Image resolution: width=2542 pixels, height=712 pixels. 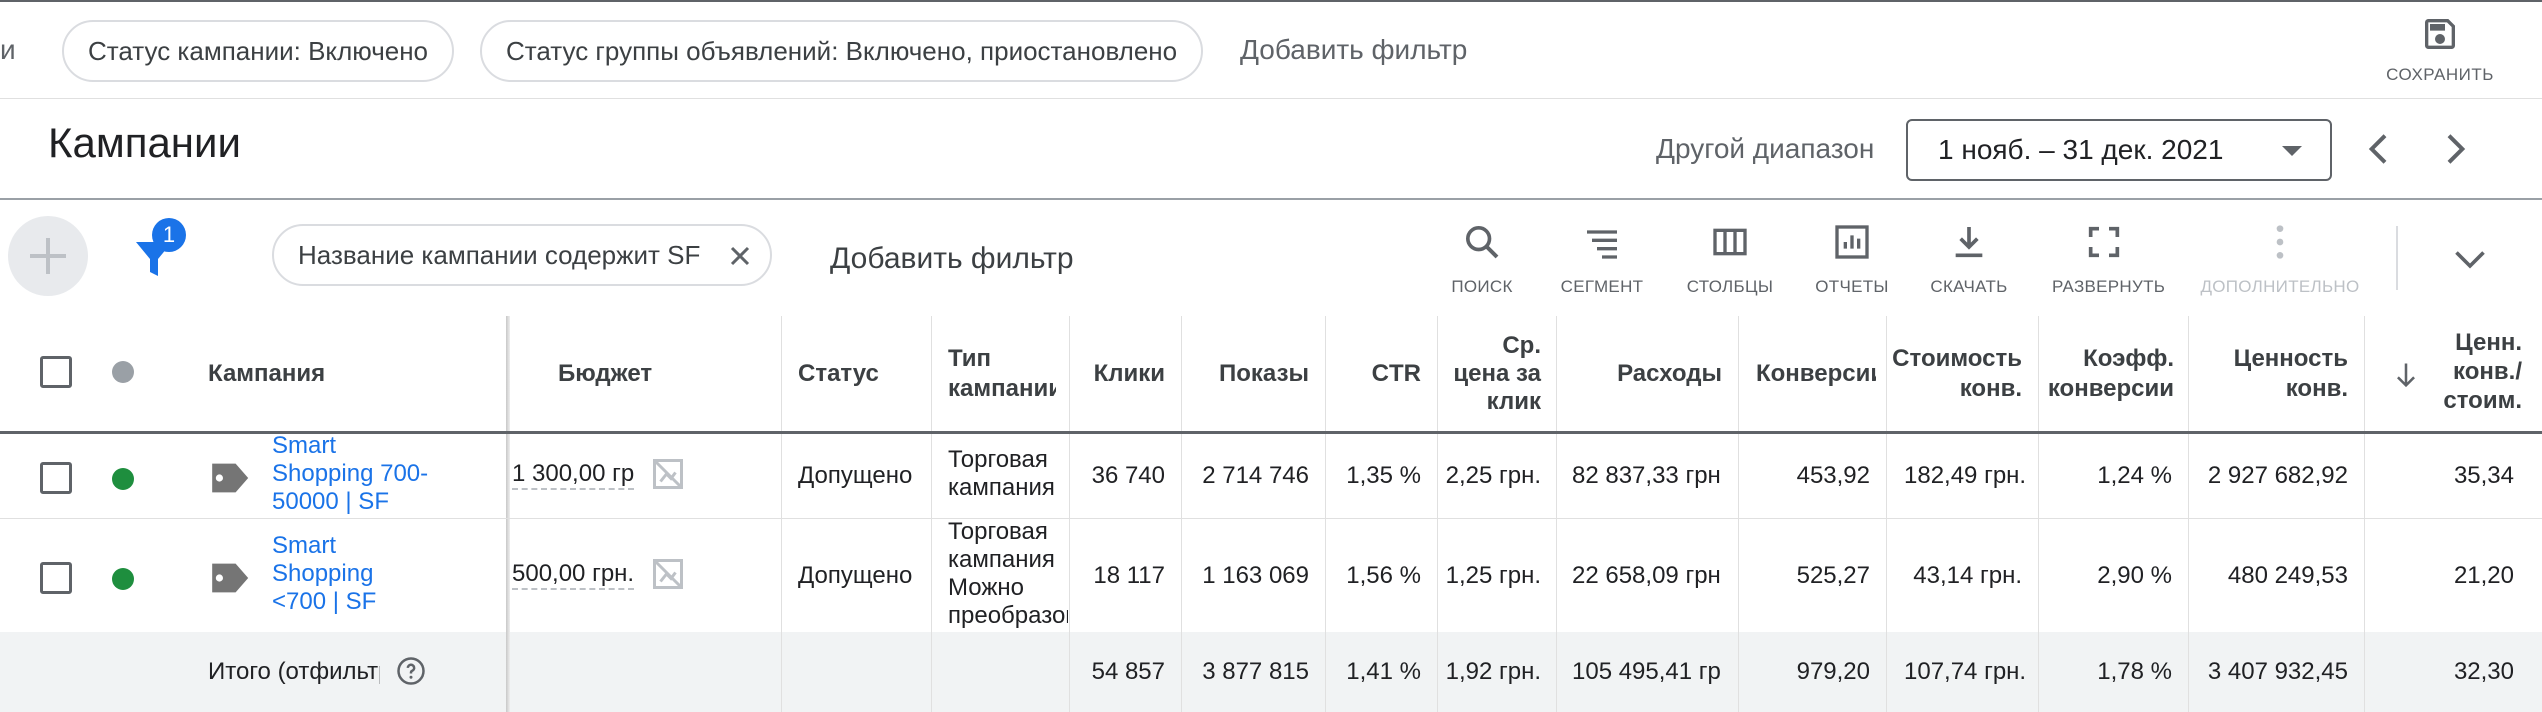 I want to click on cost-value: 82 837,33 грн., so click(x=1647, y=475).